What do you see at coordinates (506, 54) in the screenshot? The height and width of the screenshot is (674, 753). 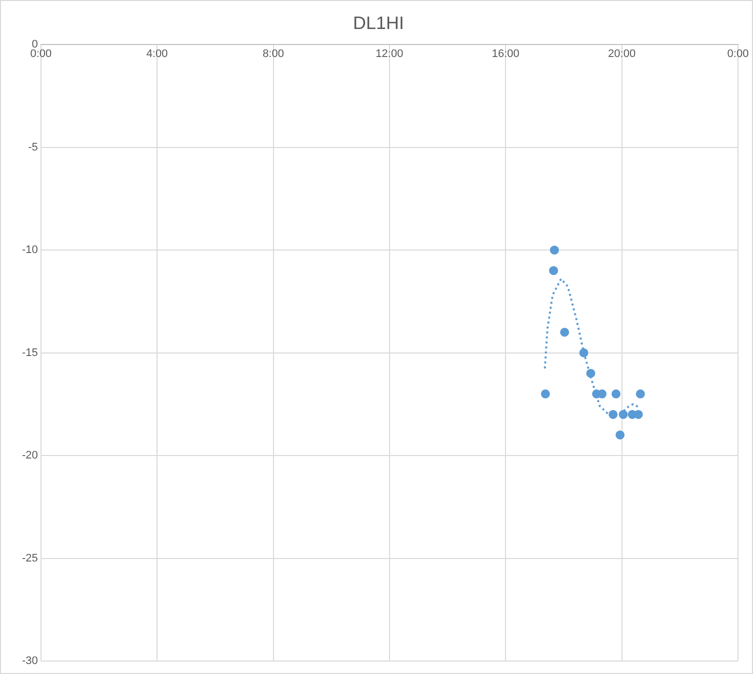 I see `x-tick-label: 16:00` at bounding box center [506, 54].